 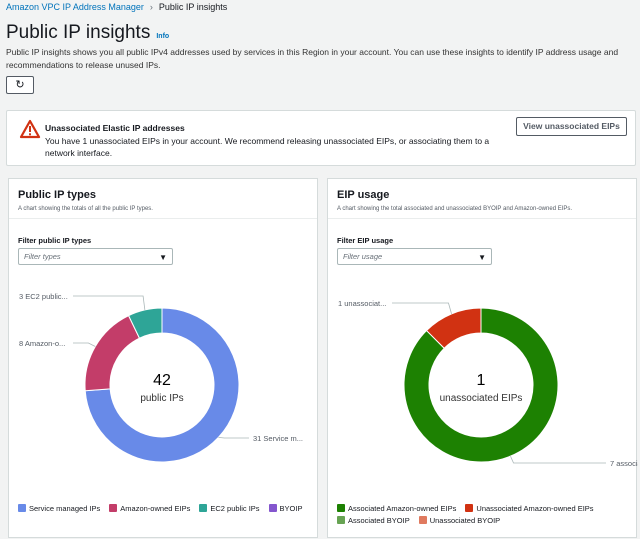 I want to click on refresh-icon: ↻, so click(x=20, y=85).